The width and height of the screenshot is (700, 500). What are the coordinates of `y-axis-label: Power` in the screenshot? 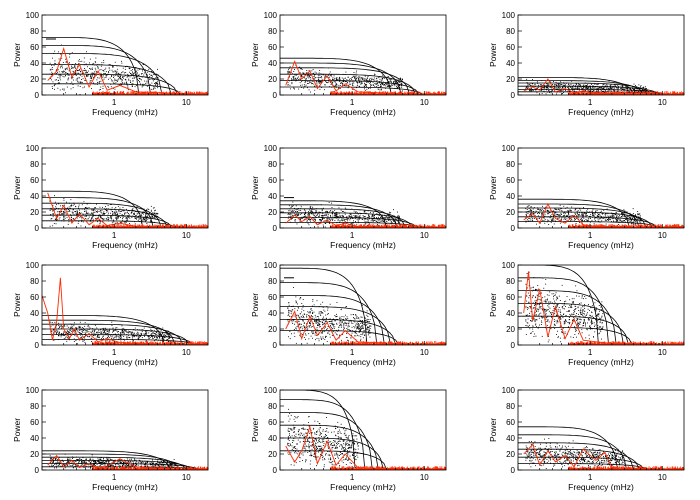 It's located at (17, 55).